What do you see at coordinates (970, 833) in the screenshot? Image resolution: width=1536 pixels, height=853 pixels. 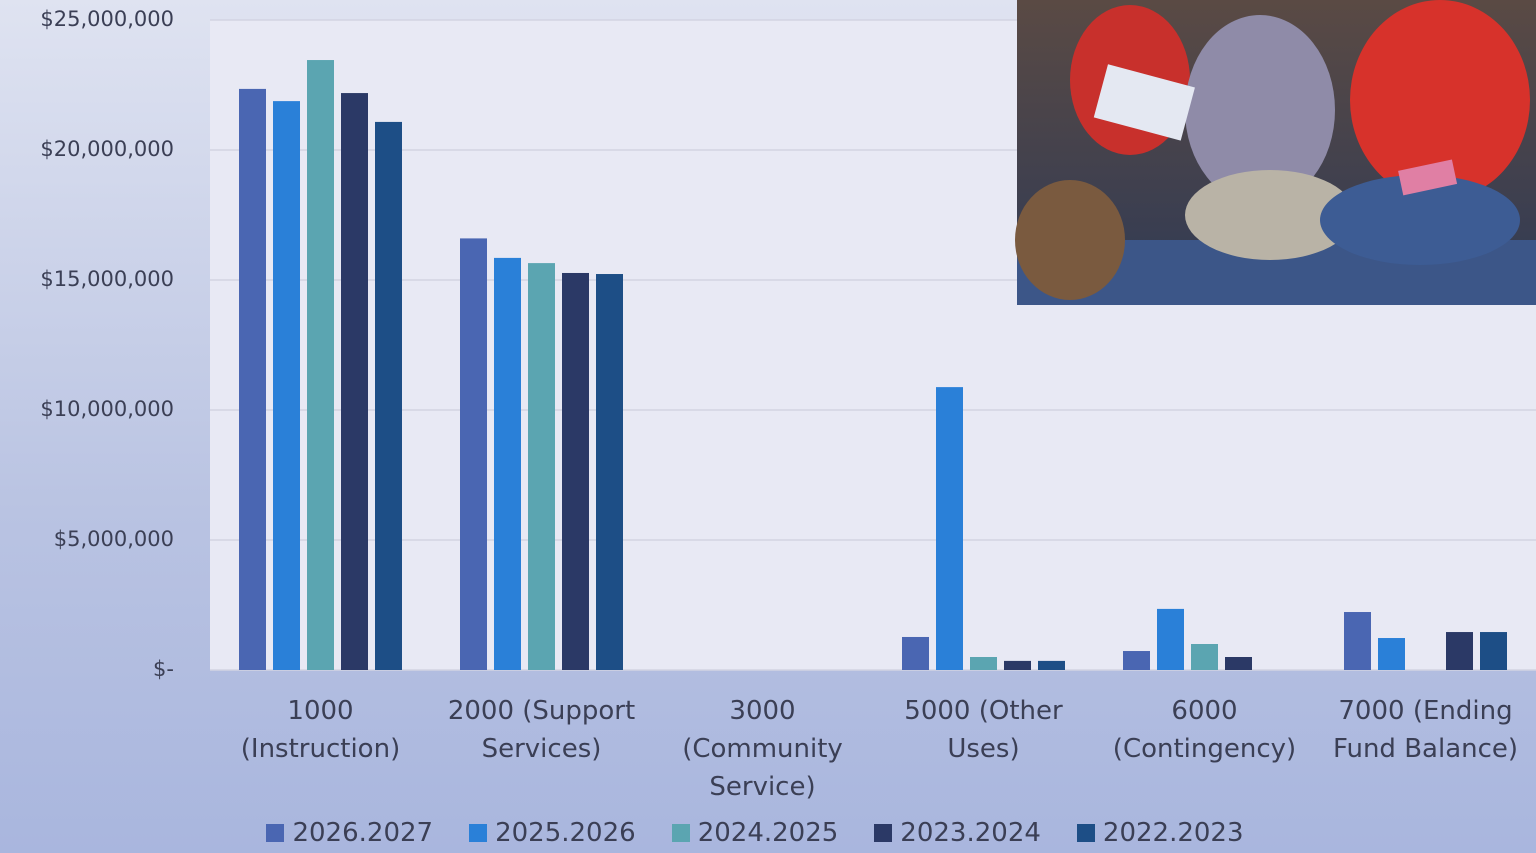 I see `legend-label: 2023.2024` at bounding box center [970, 833].